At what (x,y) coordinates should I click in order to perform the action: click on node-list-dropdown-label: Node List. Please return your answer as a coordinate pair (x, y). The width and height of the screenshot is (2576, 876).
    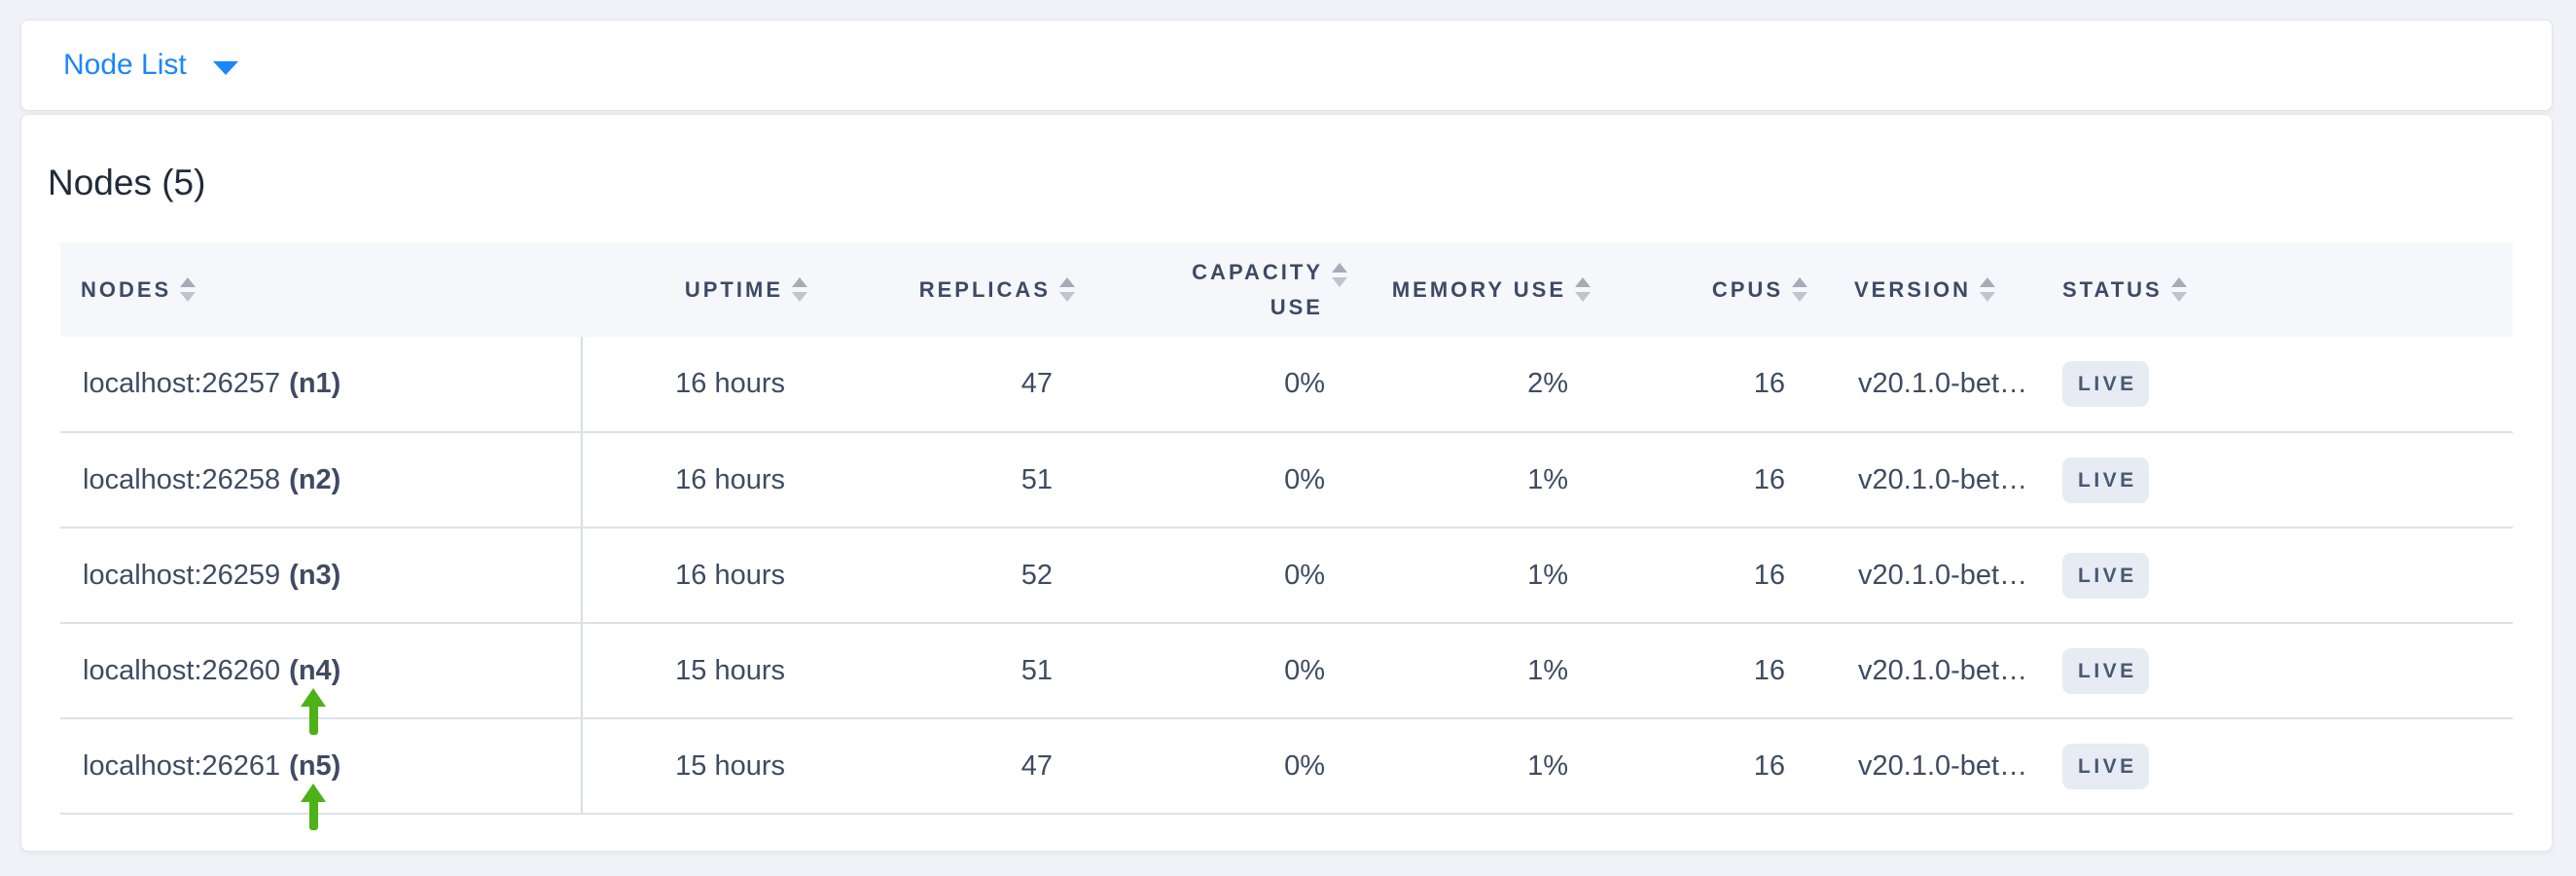
    Looking at the image, I should click on (125, 65).